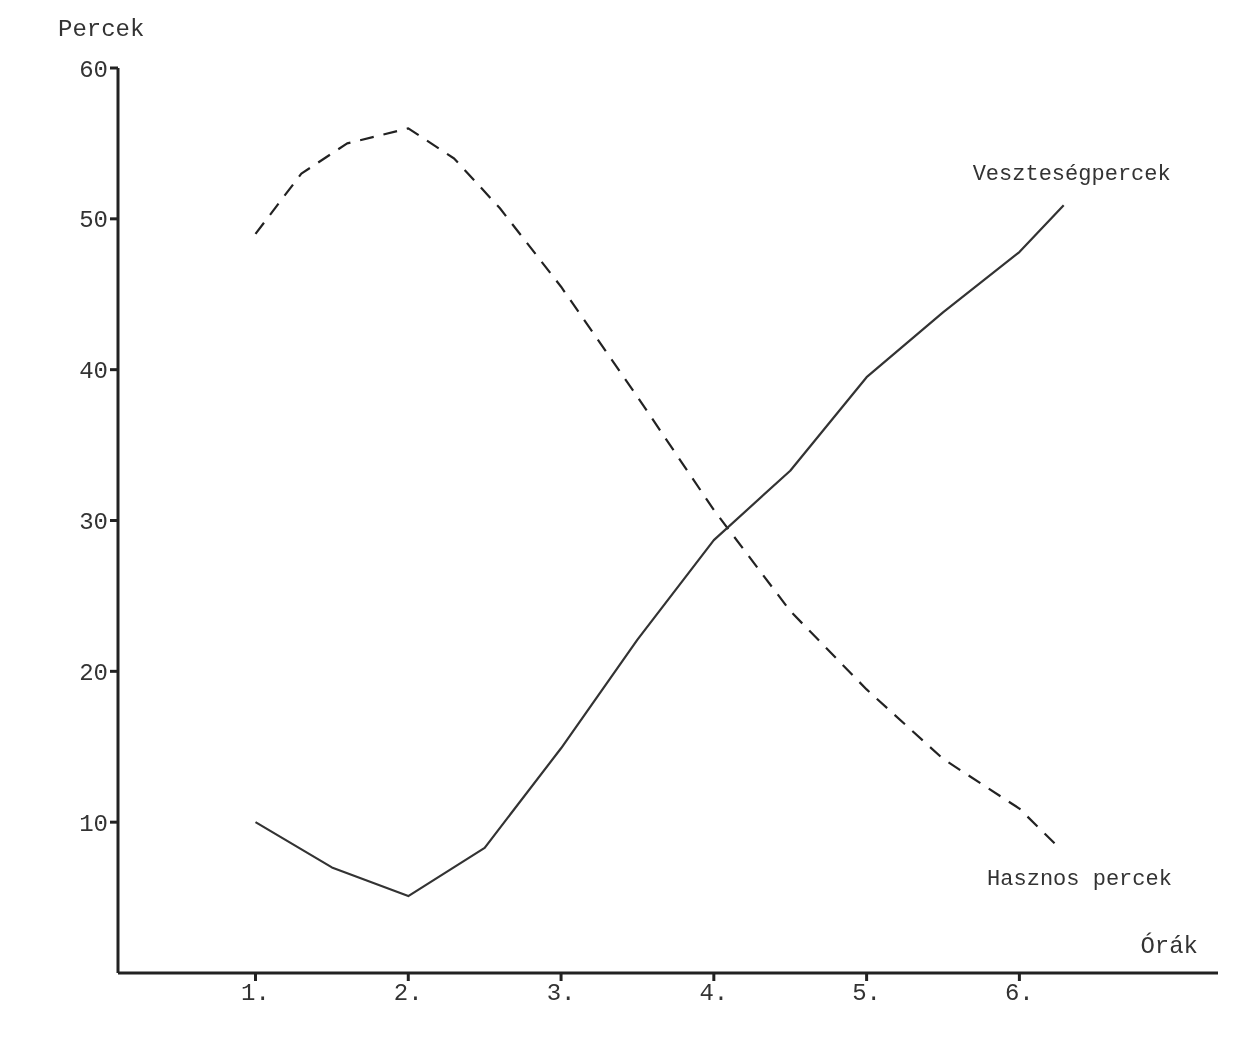  I want to click on series-label: Veszteségpercek, so click(1071, 175).